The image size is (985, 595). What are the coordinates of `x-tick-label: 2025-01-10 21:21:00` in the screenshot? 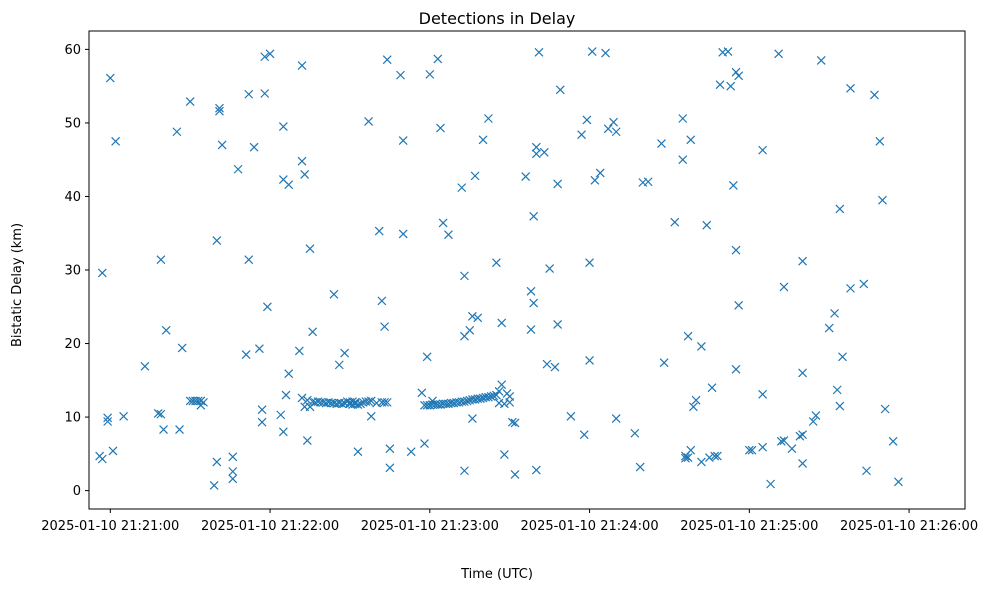 It's located at (110, 526).